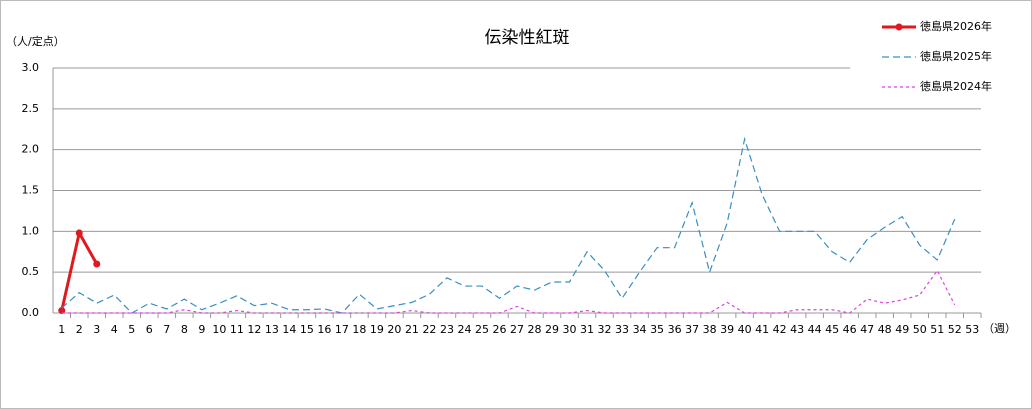 The height and width of the screenshot is (409, 1032). What do you see at coordinates (464, 329) in the screenshot?
I see `x-tick-label: 24` at bounding box center [464, 329].